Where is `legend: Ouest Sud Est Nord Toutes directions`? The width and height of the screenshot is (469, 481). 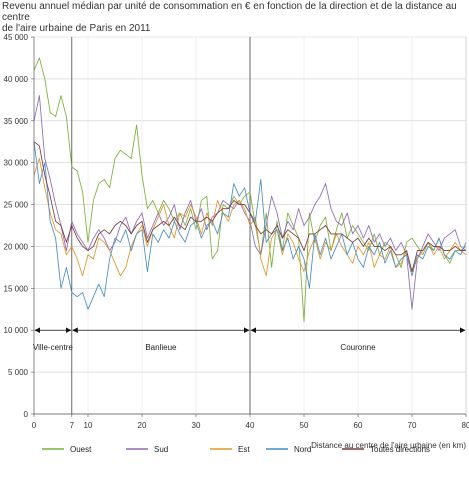
legend: Ouest Sud Est Nord Toutes directions is located at coordinates (236, 449).